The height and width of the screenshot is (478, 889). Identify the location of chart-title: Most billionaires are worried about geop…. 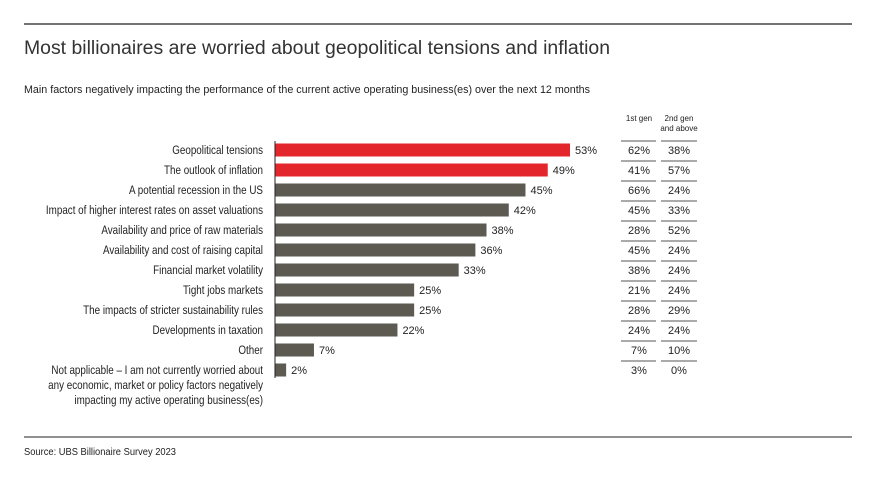
(317, 48).